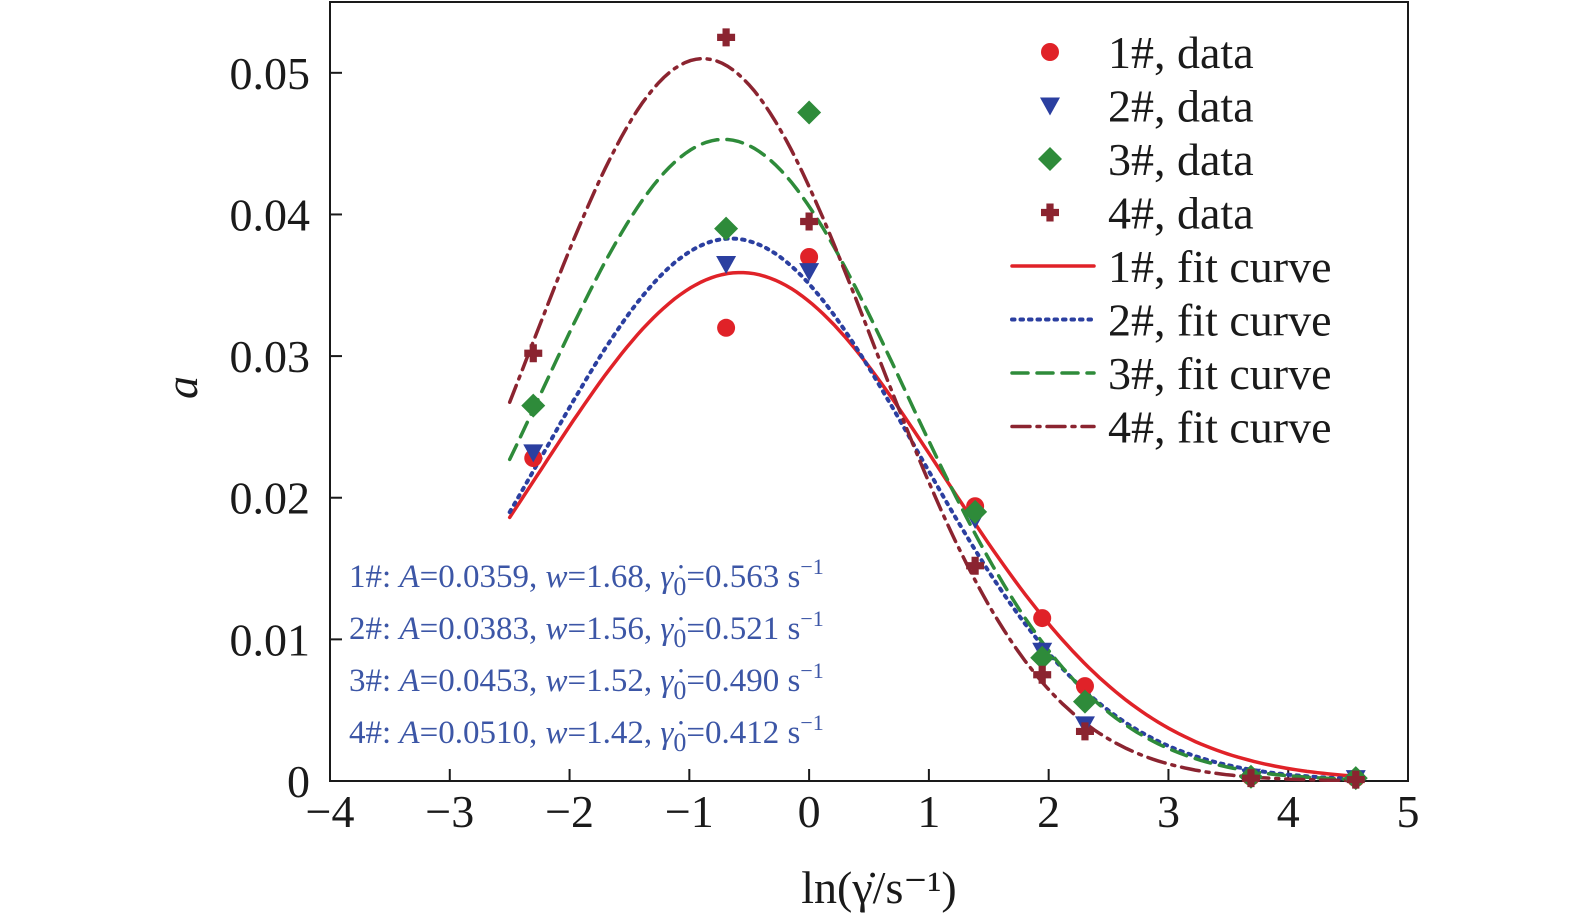  What do you see at coordinates (1048, 811) in the screenshot?
I see `x-tick-label: 2` at bounding box center [1048, 811].